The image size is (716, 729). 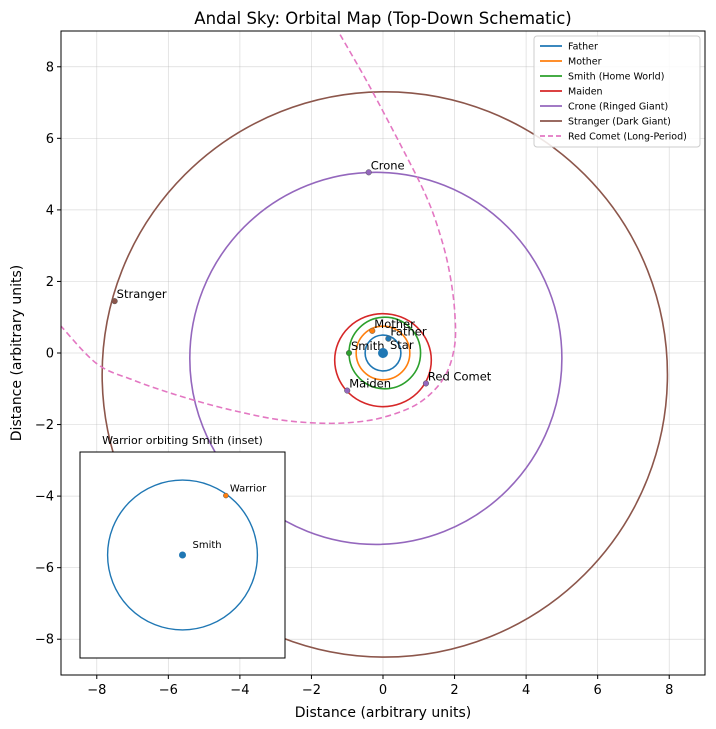 I want to click on x-tick-label: 0, so click(x=383, y=690).